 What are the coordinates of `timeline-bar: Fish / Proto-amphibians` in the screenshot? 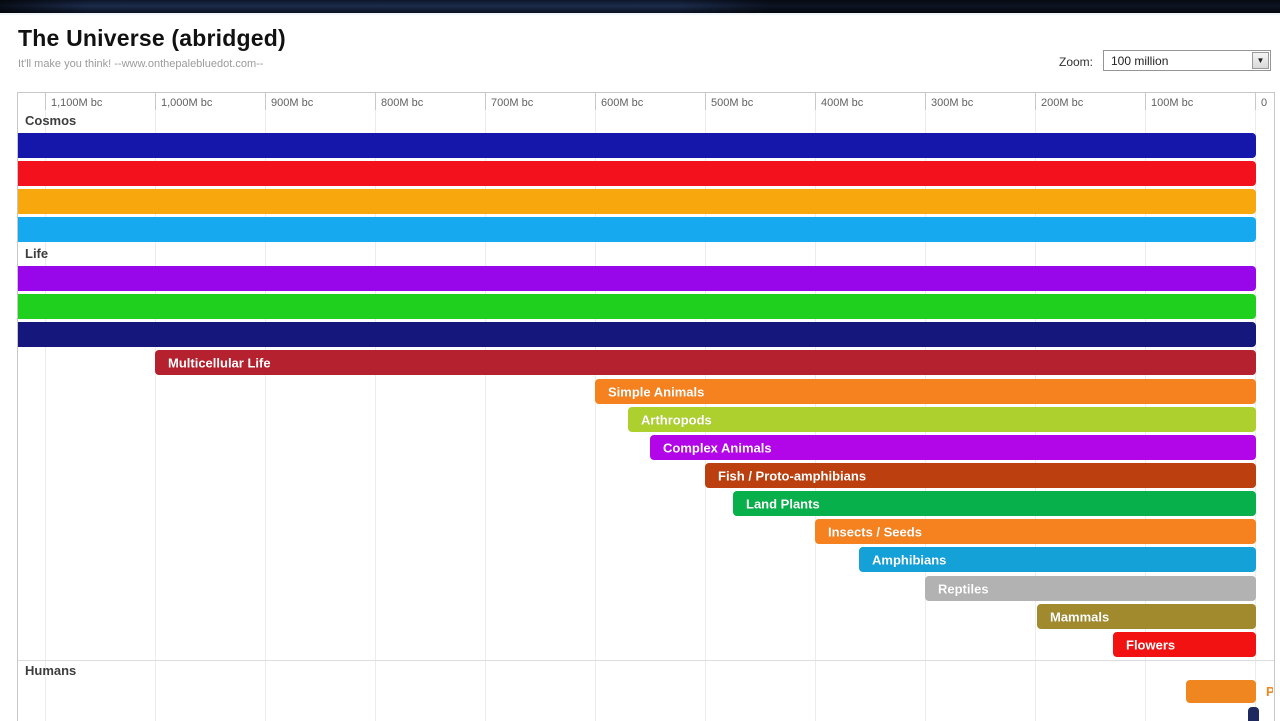 It's located at (980, 475).